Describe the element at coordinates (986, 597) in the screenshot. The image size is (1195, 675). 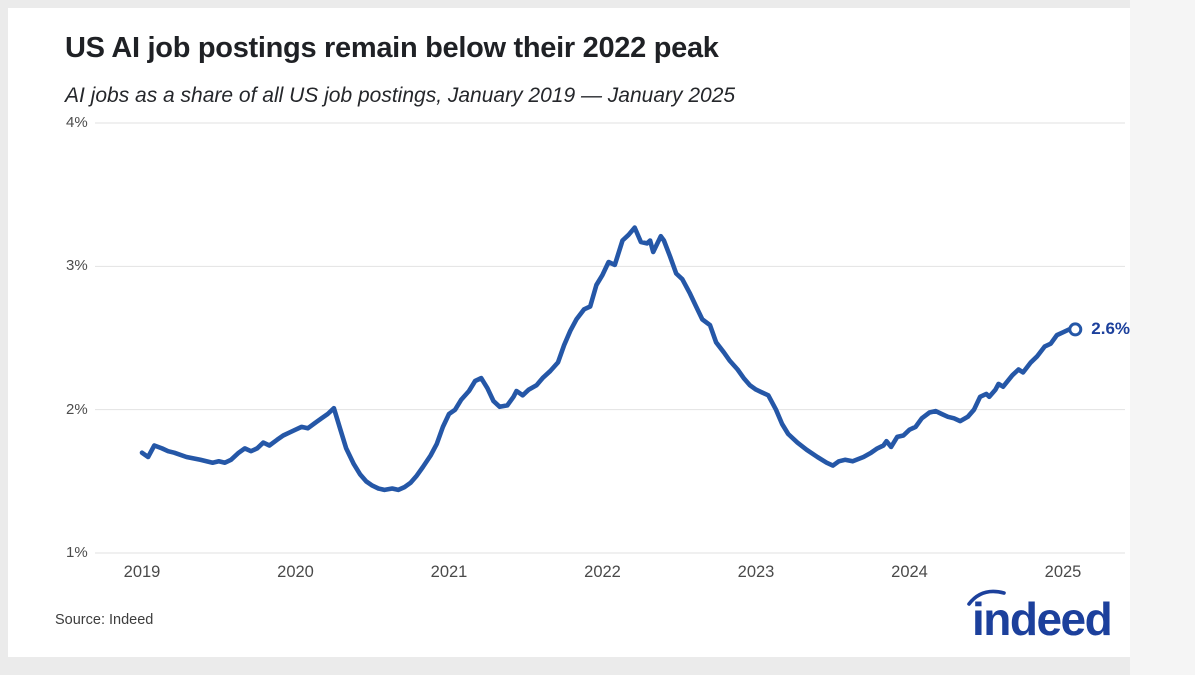
I see `indeed-swoosh-icon` at that location.